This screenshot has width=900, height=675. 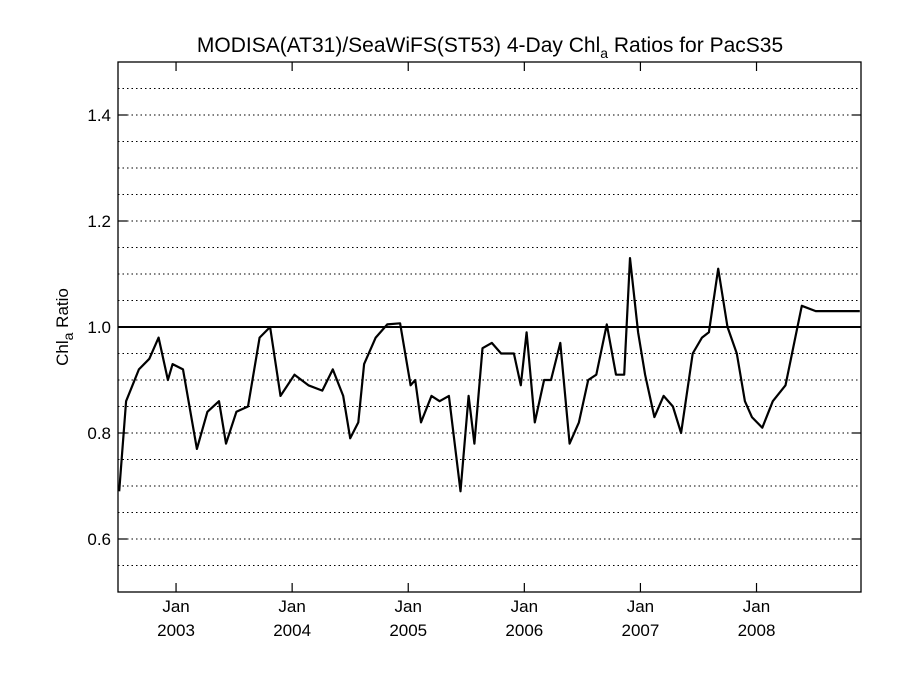 What do you see at coordinates (695, 45) in the screenshot?
I see `chart-title-suffix: Ratios for PacS35` at bounding box center [695, 45].